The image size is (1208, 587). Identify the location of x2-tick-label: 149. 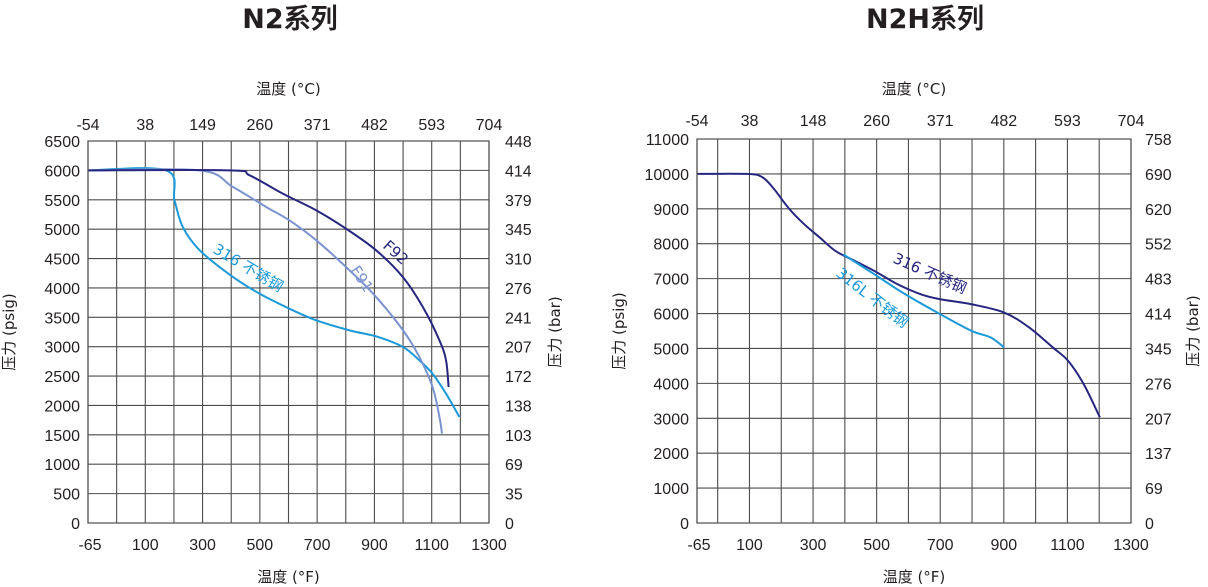
(202, 125).